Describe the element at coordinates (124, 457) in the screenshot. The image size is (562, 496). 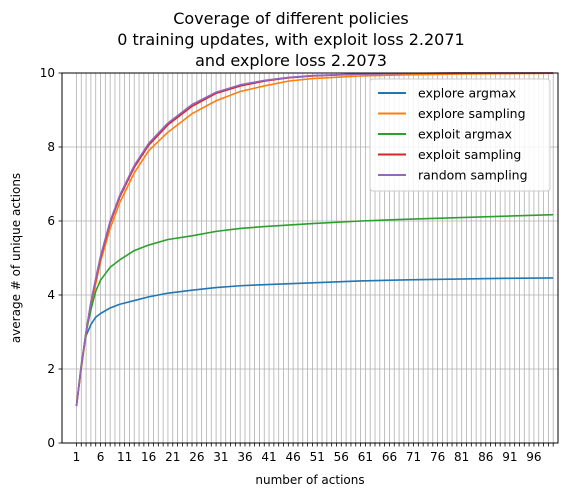
I see `x-tick-label: 11` at that location.